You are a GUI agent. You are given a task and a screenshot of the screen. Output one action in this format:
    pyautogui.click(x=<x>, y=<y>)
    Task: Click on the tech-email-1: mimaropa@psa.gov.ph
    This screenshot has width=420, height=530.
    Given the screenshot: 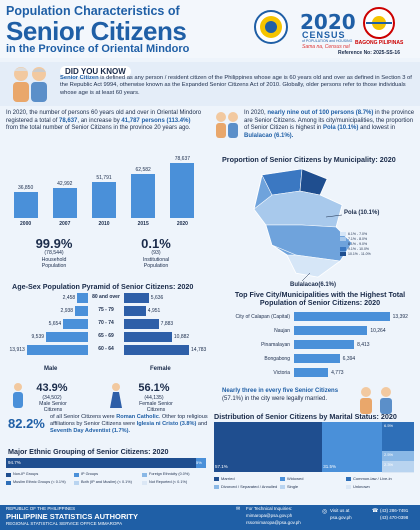 What is the action you would take?
    pyautogui.click(x=269, y=515)
    